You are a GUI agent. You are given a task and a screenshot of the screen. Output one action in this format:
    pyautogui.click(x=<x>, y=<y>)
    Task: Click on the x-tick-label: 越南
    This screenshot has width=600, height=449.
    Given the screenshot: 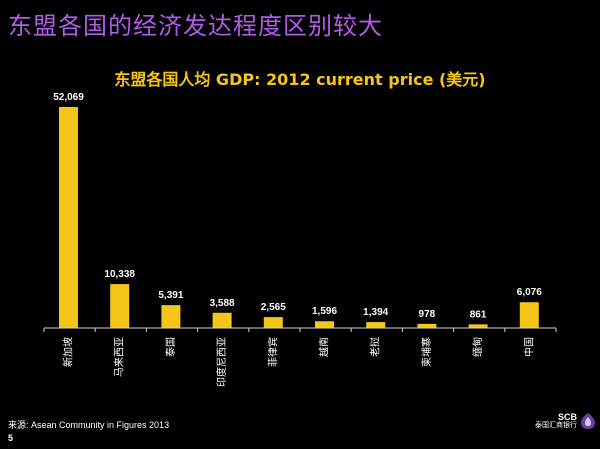 What is the action you would take?
    pyautogui.click(x=324, y=347)
    